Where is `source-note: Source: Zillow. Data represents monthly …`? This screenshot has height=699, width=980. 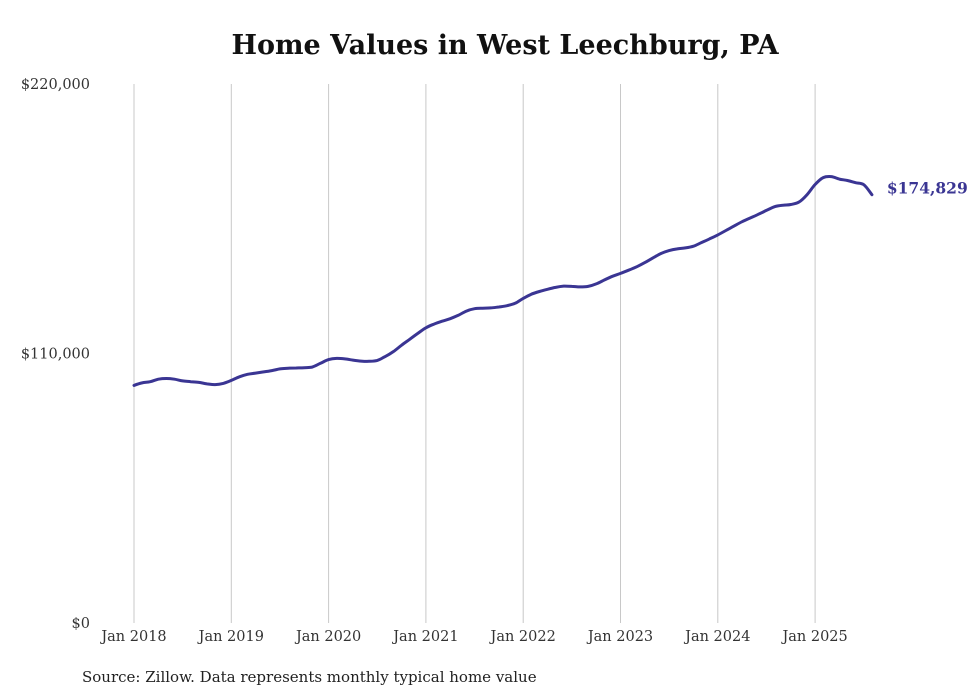
source-note: Source: Zillow. Data represents monthly … is located at coordinates (309, 677).